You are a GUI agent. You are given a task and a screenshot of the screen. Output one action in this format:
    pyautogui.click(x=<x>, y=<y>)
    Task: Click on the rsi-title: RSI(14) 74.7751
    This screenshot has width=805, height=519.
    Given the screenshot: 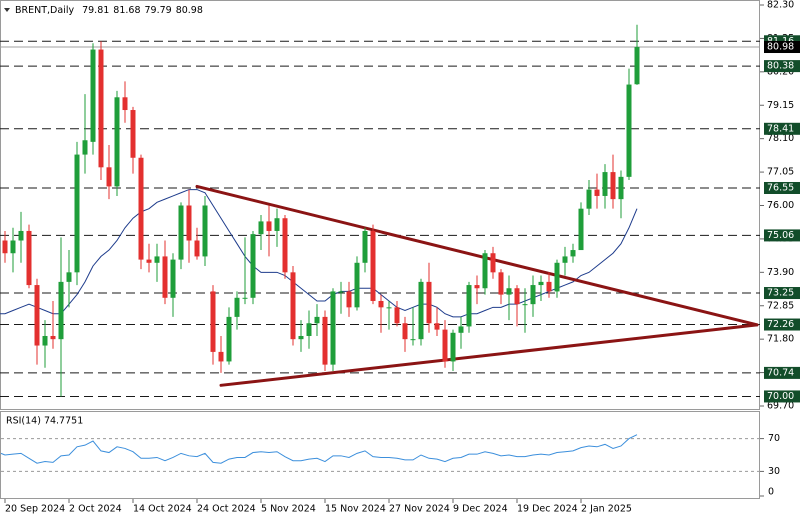 What is the action you would take?
    pyautogui.click(x=44, y=421)
    